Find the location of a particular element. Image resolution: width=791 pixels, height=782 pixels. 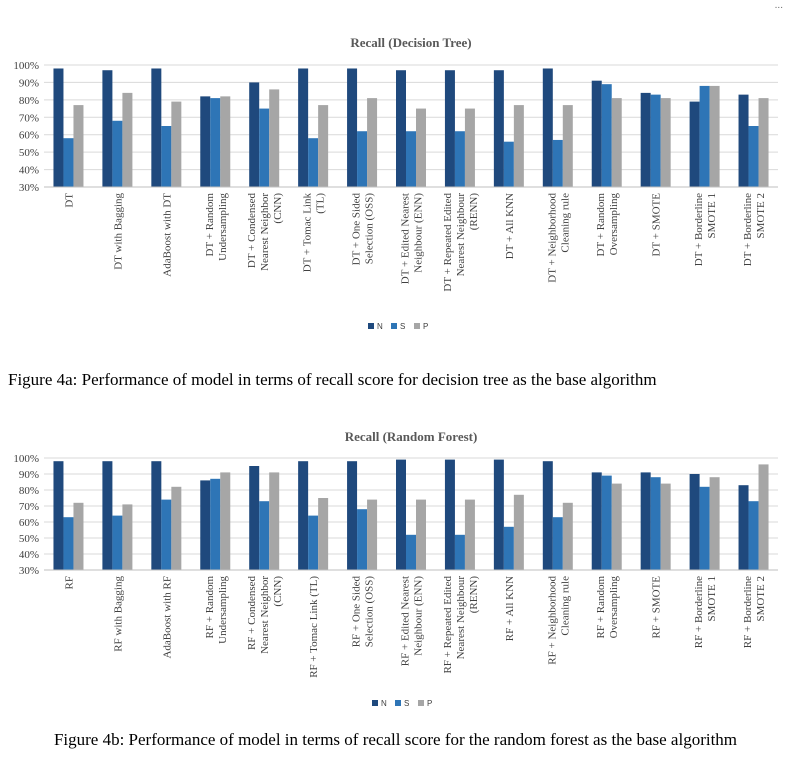

x-category-label-line: RF + Tomac Link (TL) is located at coordinates (314, 627).